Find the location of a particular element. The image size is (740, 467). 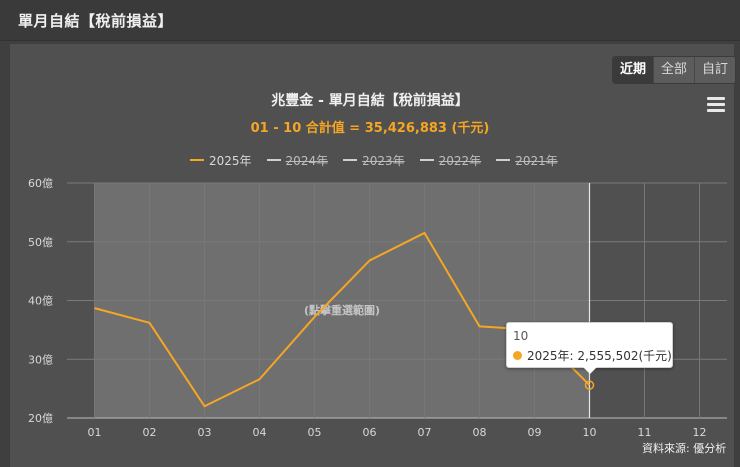

legend-item-2023: 2023年 is located at coordinates (374, 160).